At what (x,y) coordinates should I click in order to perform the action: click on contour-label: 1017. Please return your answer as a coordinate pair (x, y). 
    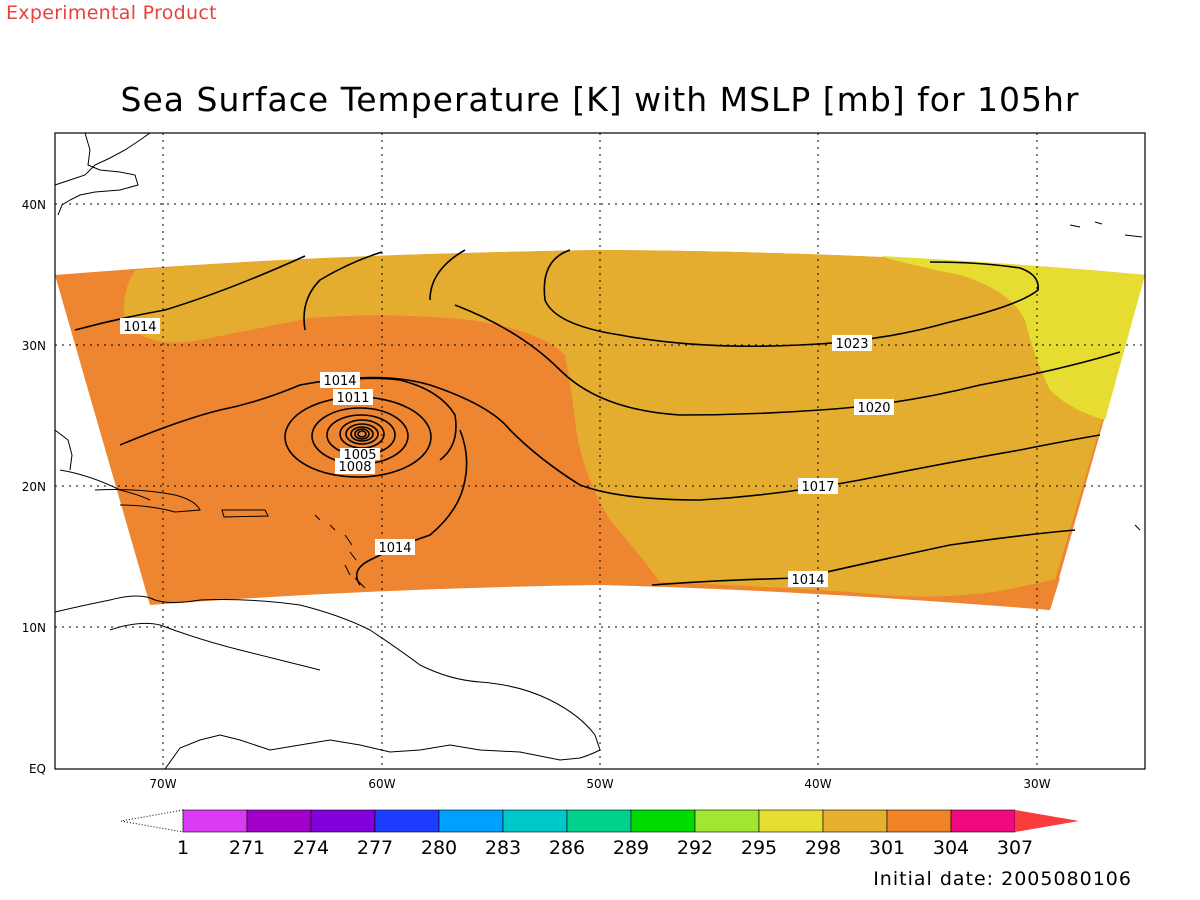
    Looking at the image, I should click on (818, 486).